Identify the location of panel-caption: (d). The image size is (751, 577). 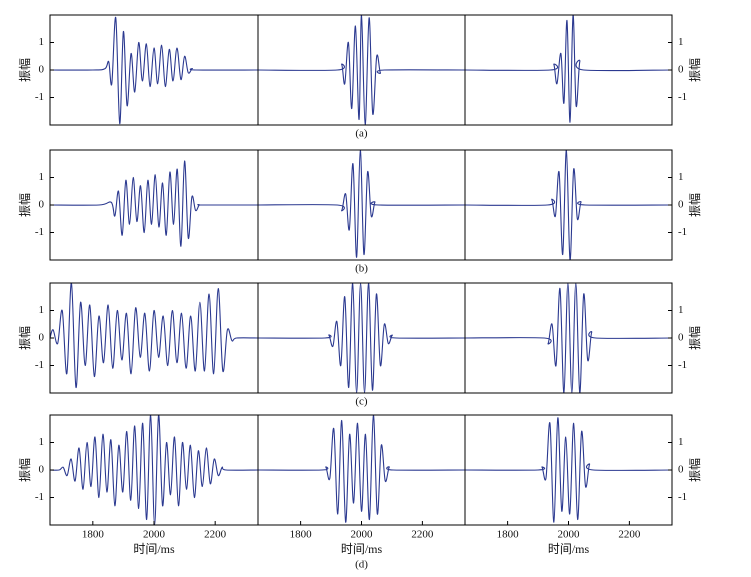
(361, 565).